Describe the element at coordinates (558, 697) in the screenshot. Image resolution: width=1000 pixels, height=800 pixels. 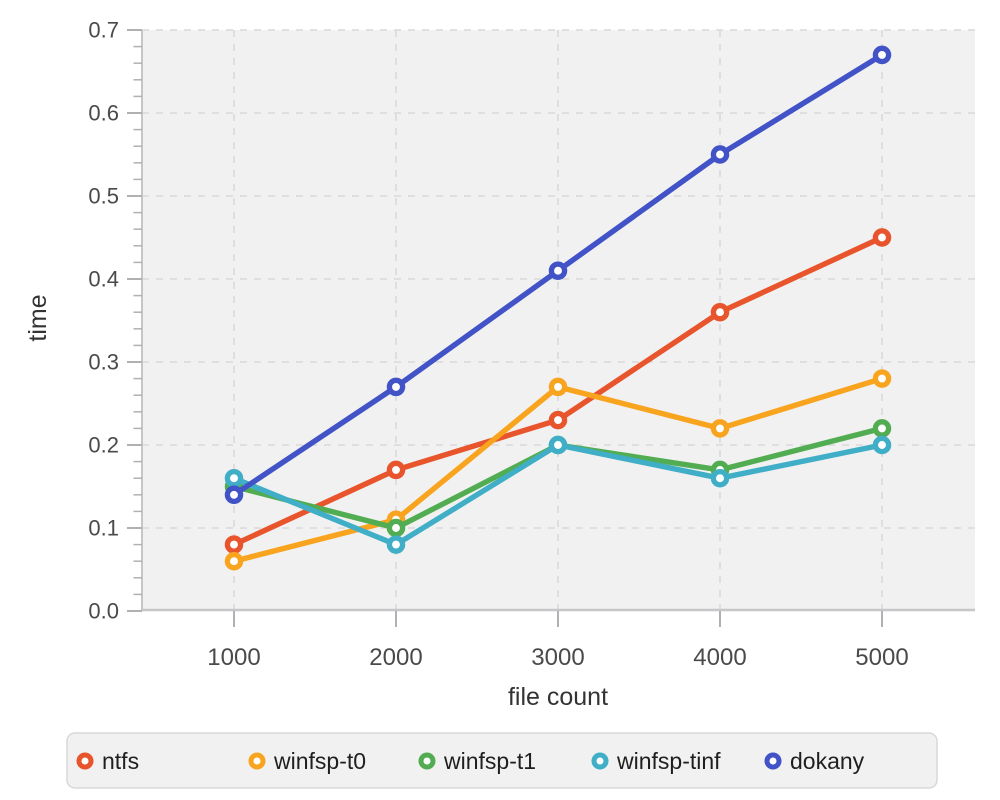
I see `x-axis-title: file count` at that location.